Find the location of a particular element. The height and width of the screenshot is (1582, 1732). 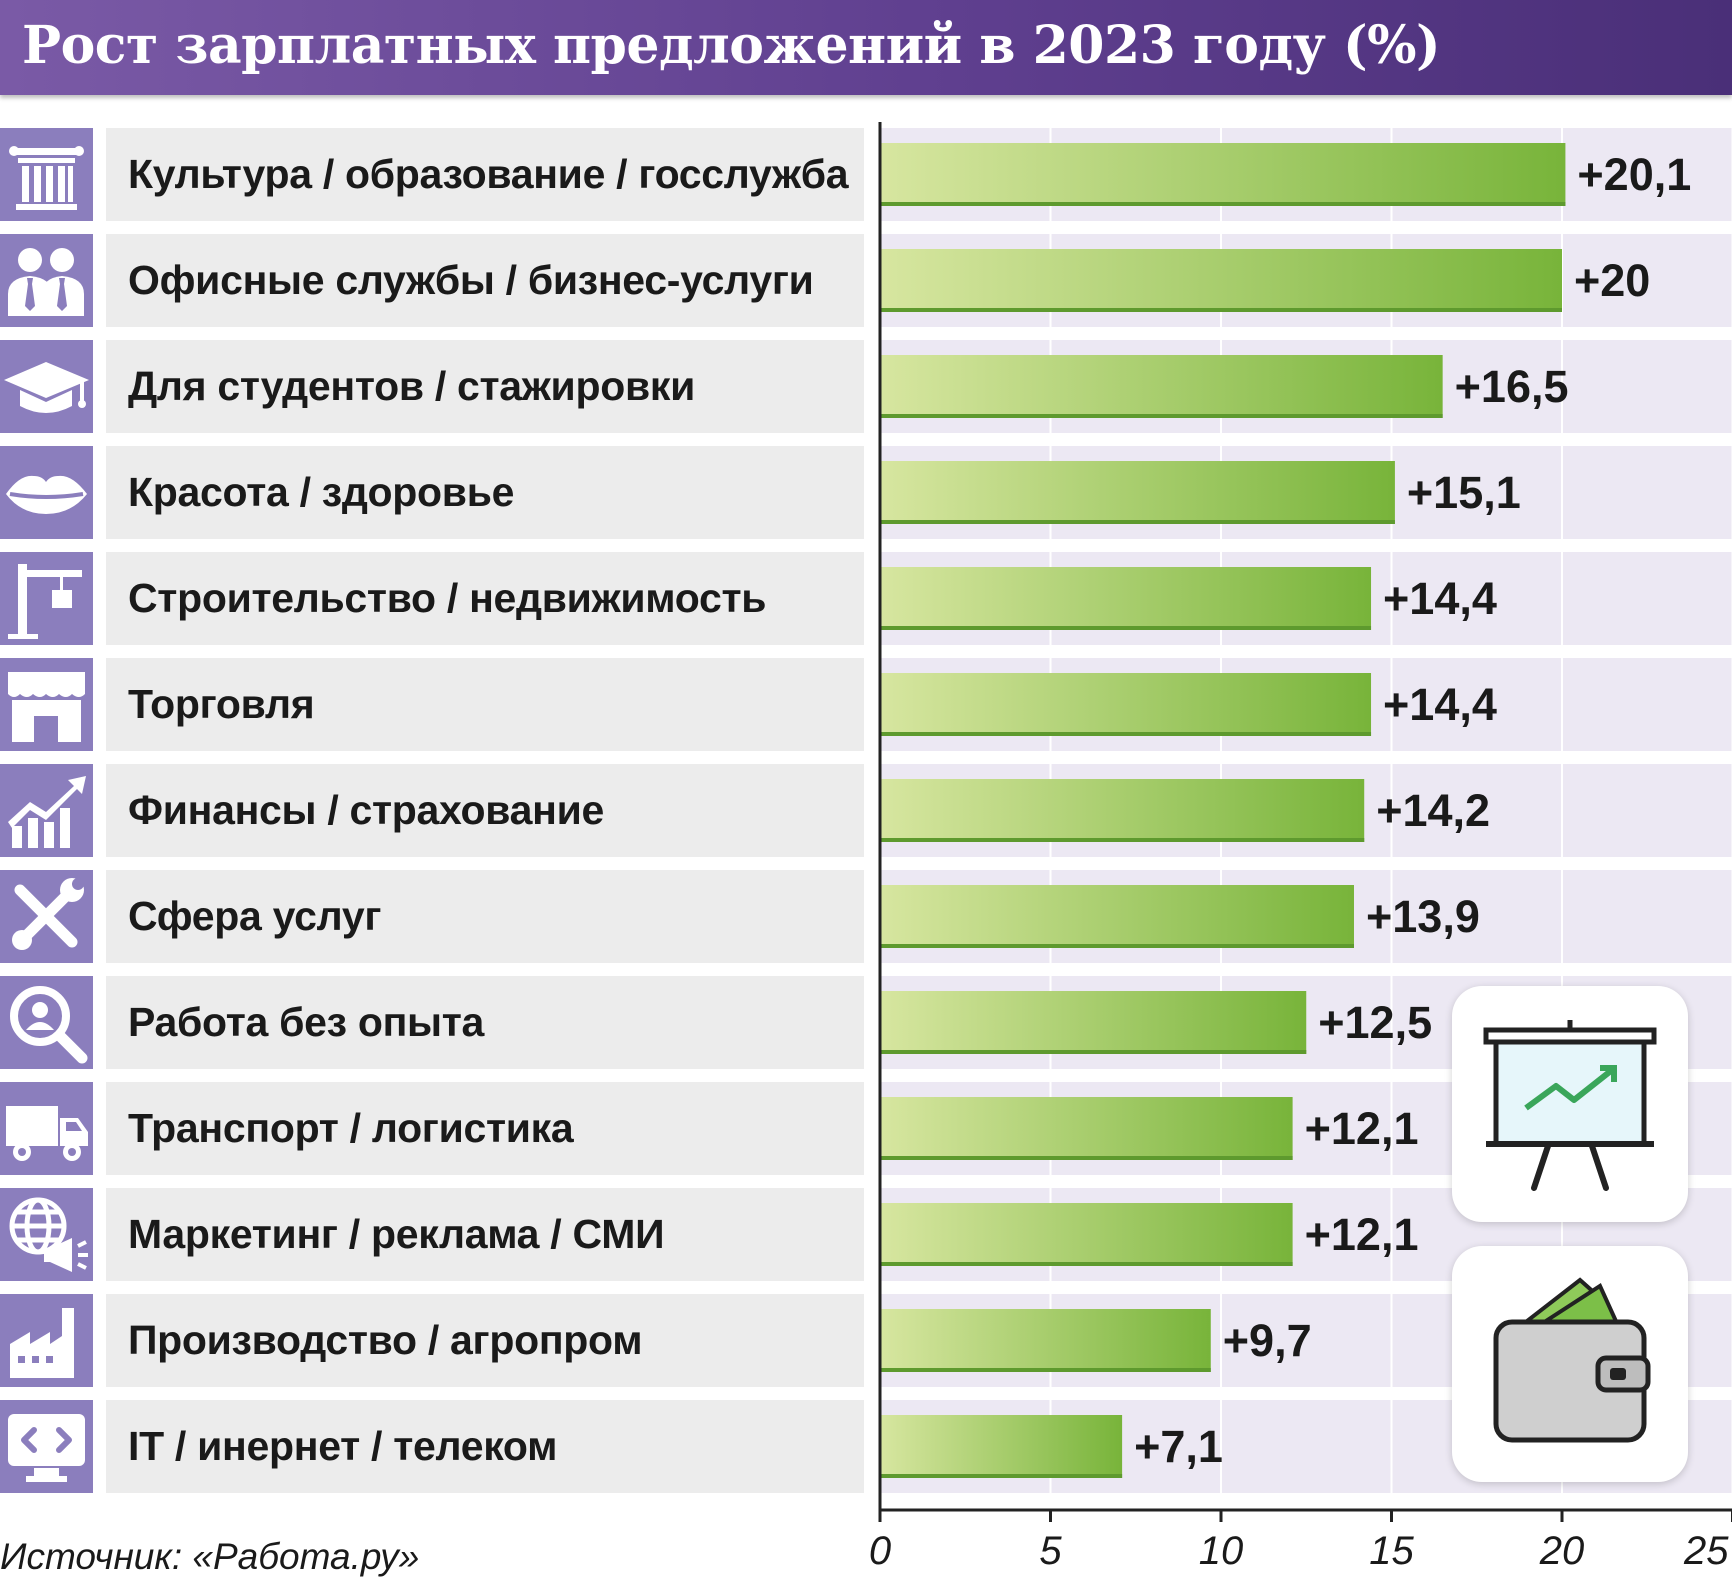

code-monitor-icon is located at coordinates (46, 1446).